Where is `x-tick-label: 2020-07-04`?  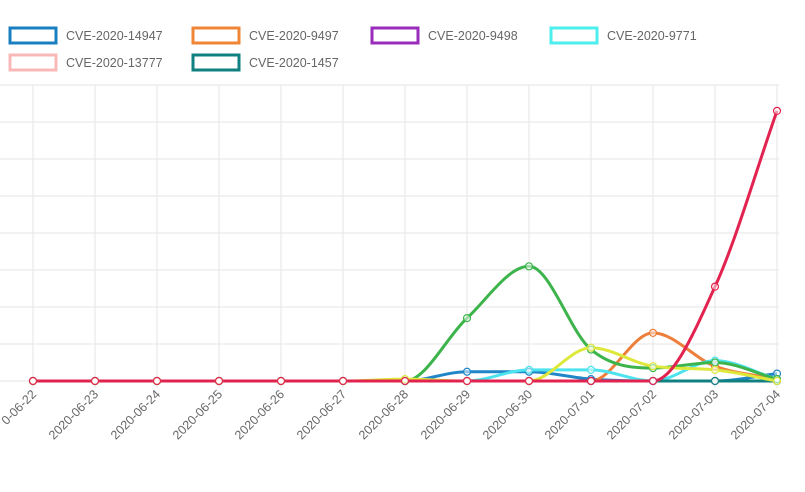 x-tick-label: 2020-07-04 is located at coordinates (755, 414).